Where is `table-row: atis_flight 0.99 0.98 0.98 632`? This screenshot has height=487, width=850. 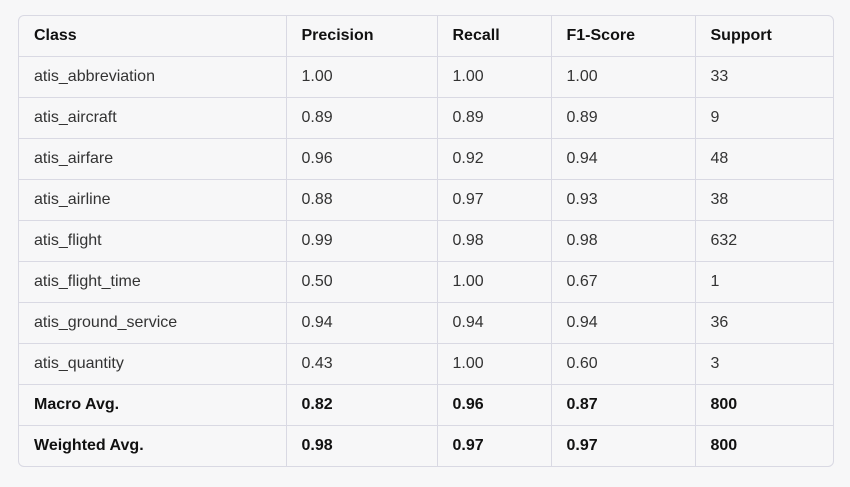 table-row: atis_flight 0.99 0.98 0.98 632 is located at coordinates (426, 241).